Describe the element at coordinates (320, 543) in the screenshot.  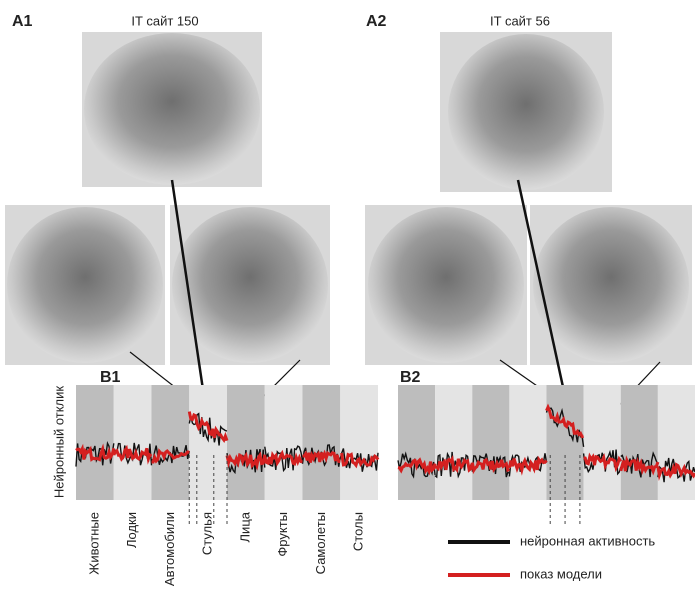
I see `category-label: Самолеты` at that location.